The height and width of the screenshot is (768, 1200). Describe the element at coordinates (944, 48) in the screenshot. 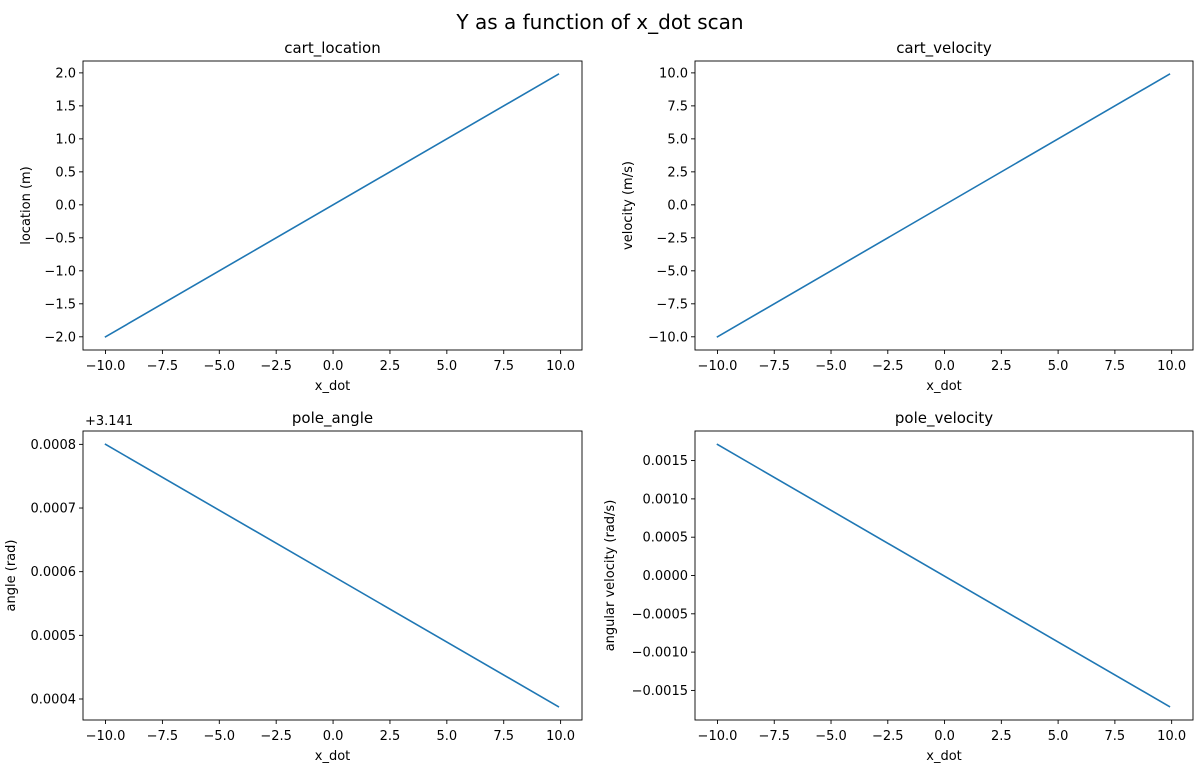

I see `subplot-title: cart_velocity` at that location.